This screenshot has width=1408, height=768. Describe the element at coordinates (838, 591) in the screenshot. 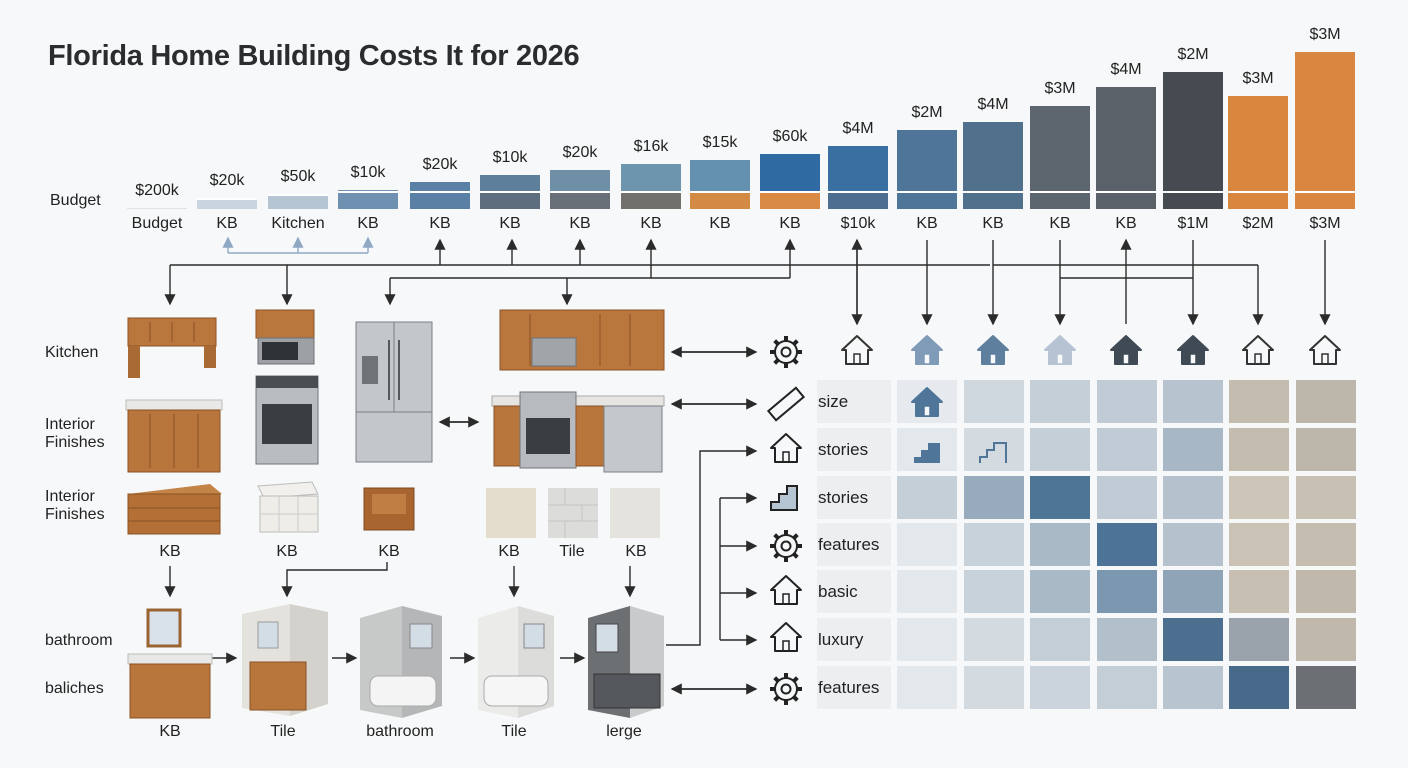

I see `grid-row-label: basic` at that location.